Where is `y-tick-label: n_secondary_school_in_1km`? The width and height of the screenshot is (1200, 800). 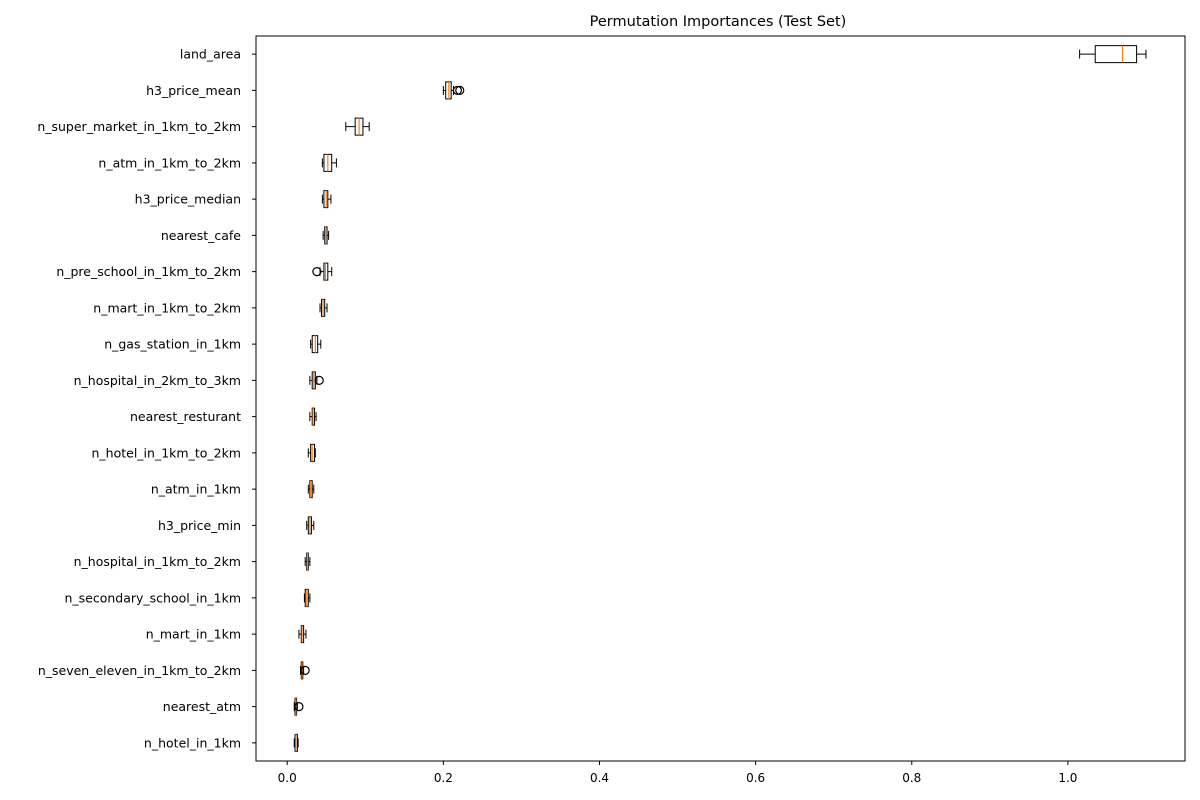
y-tick-label: n_secondary_school_in_1km is located at coordinates (152, 597).